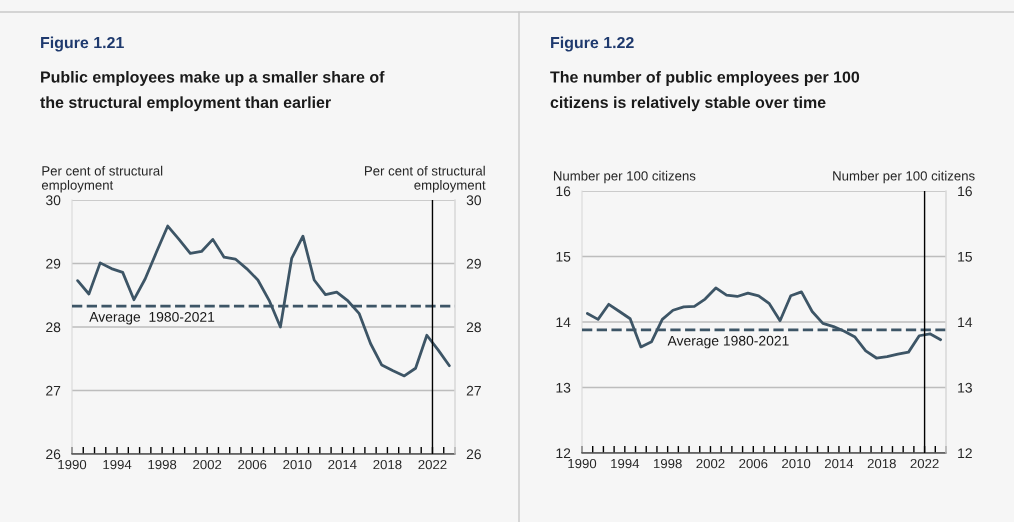 The height and width of the screenshot is (522, 1014). Describe the element at coordinates (53, 454) in the screenshot. I see `y-tick-label: 26` at that location.